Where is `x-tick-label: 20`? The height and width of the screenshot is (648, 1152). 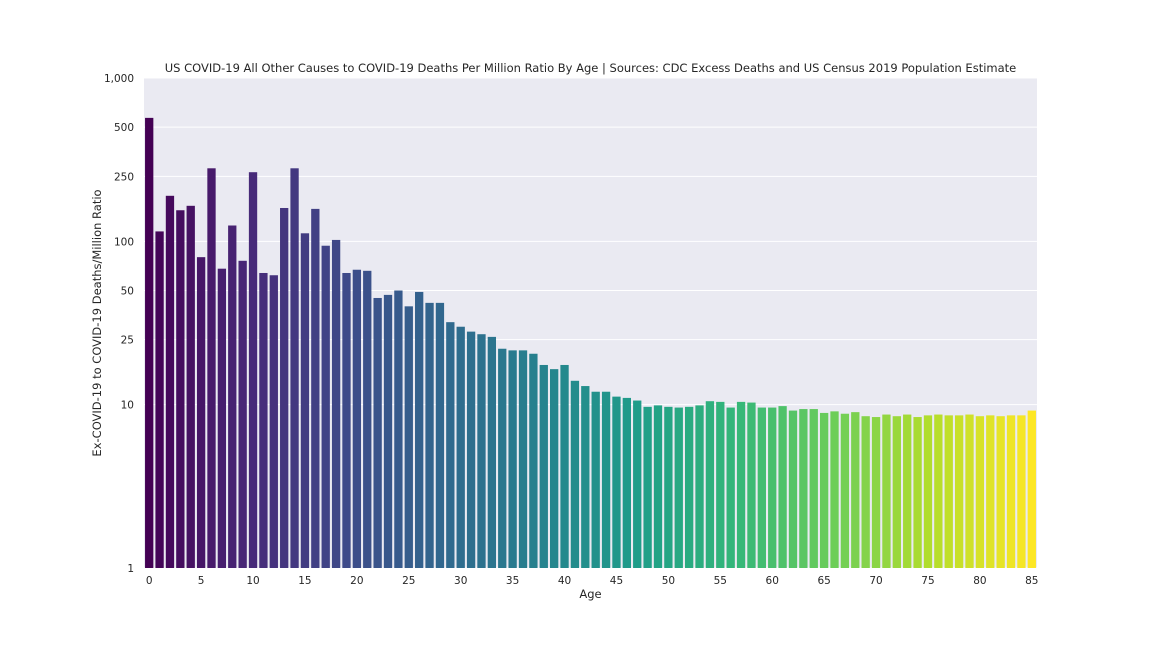 x-tick-label: 20 is located at coordinates (356, 581).